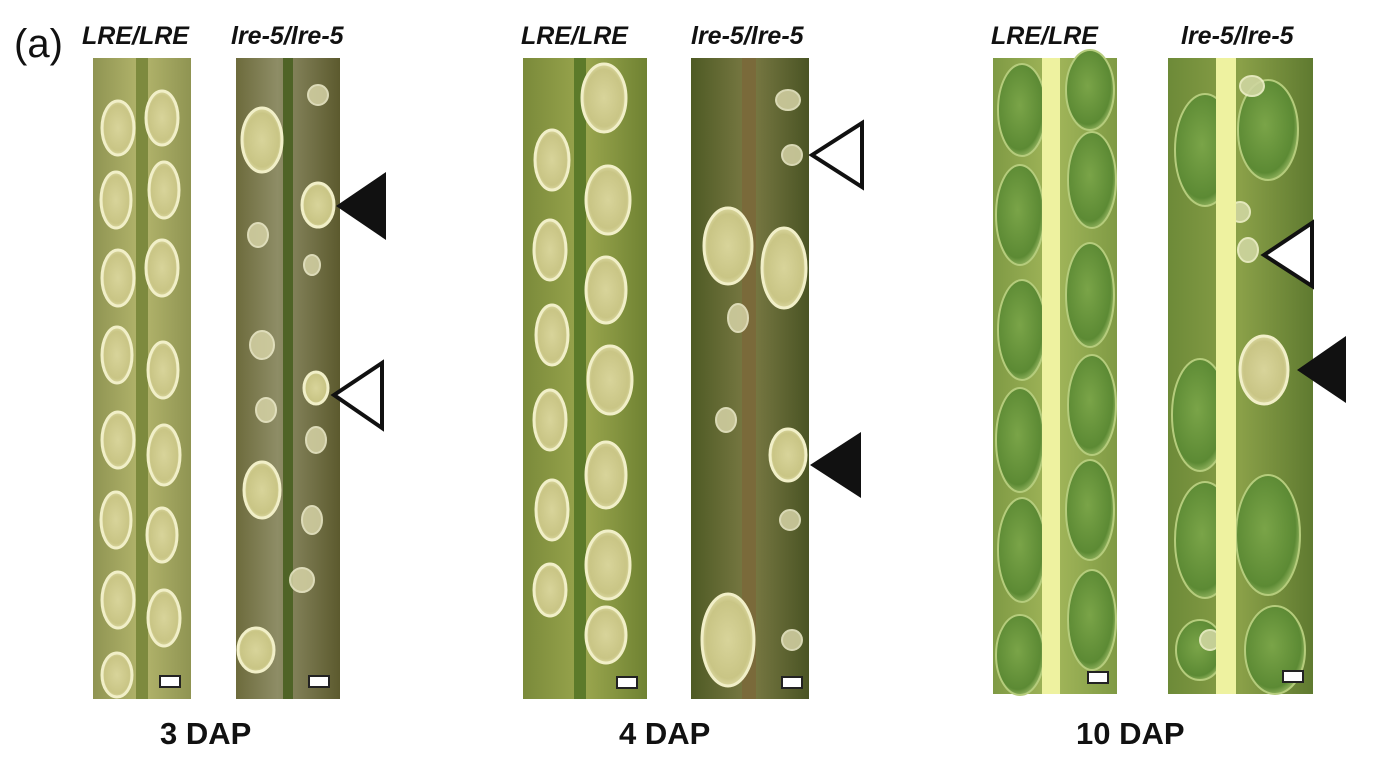  I want to click on stage-label-10dap: 10 DAP, so click(1130, 733).